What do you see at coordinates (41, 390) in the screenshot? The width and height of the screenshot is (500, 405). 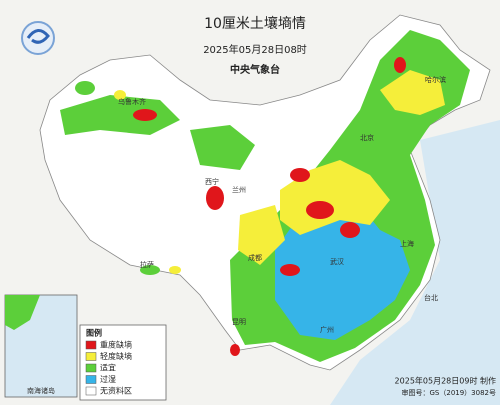 I see `inset-label: 南海诸岛` at bounding box center [41, 390].